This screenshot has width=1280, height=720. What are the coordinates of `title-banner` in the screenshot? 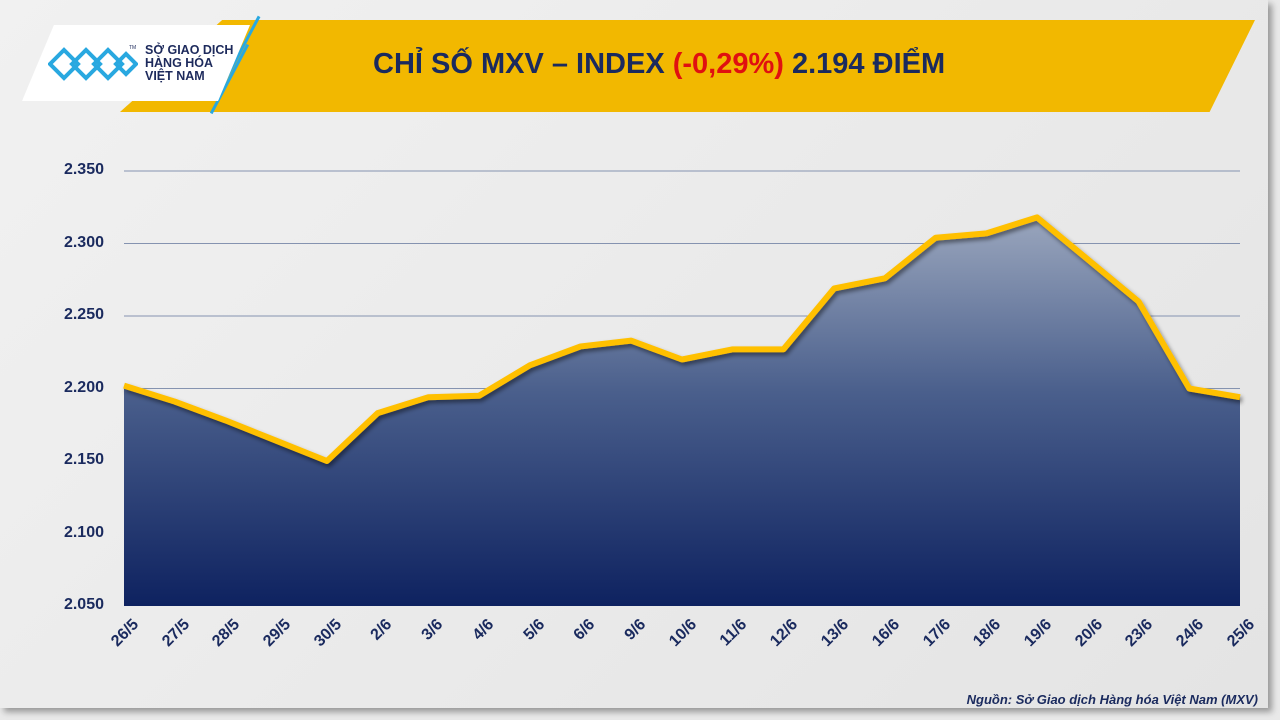 It's located at (687, 66).